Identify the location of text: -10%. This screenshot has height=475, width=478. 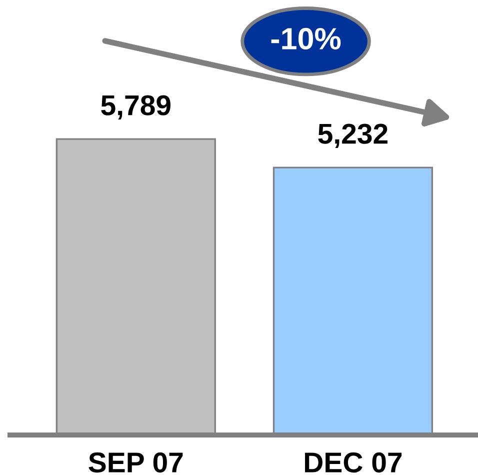
(306, 39).